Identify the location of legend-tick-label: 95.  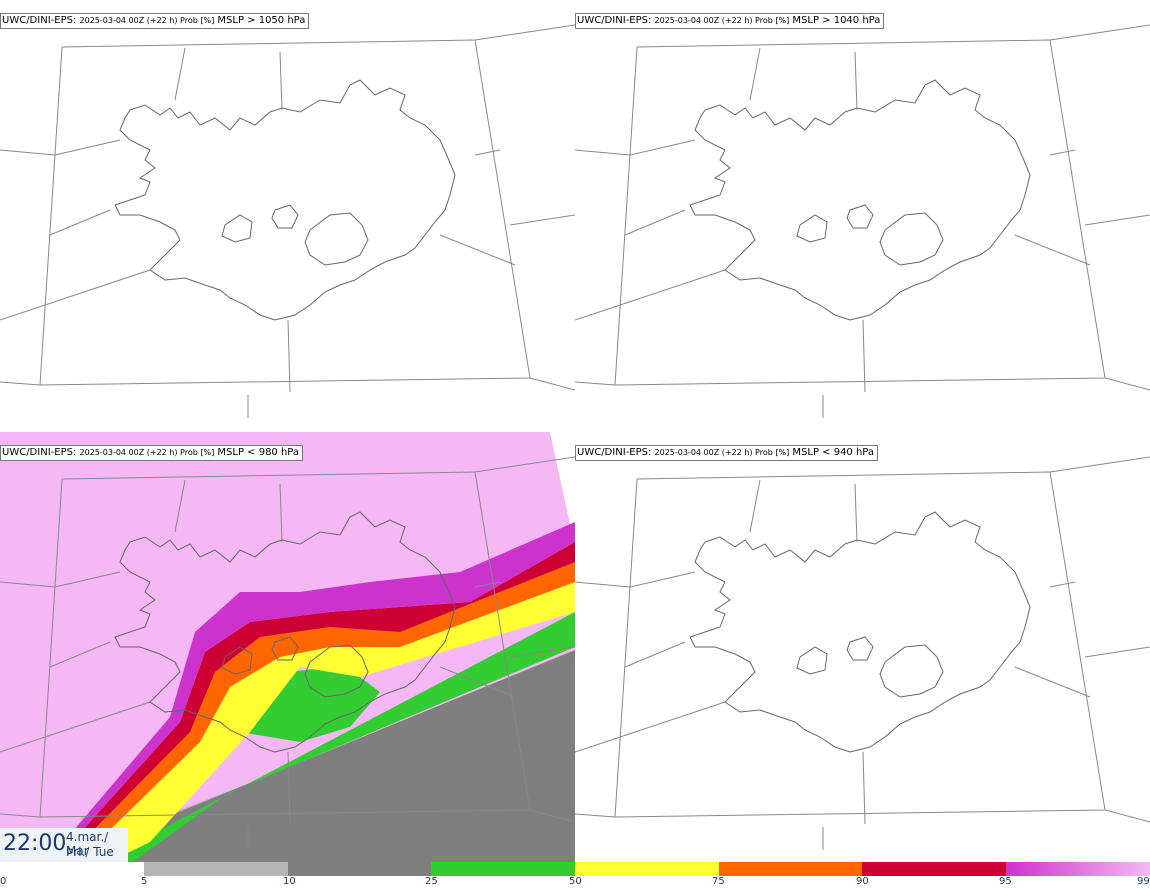
(1005, 881).